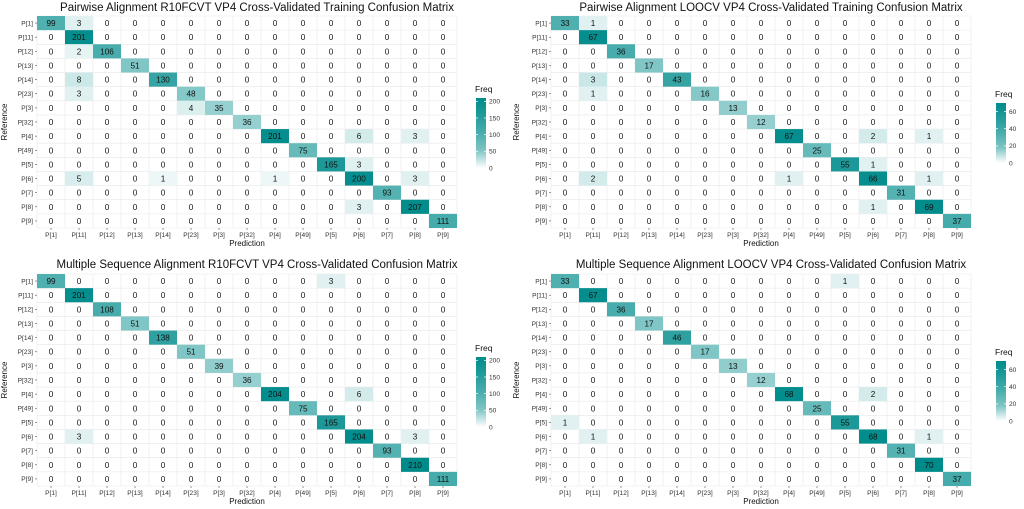 The width and height of the screenshot is (1024, 509). Describe the element at coordinates (1013, 404) in the screenshot. I see `legend-tick-label: 20` at that location.